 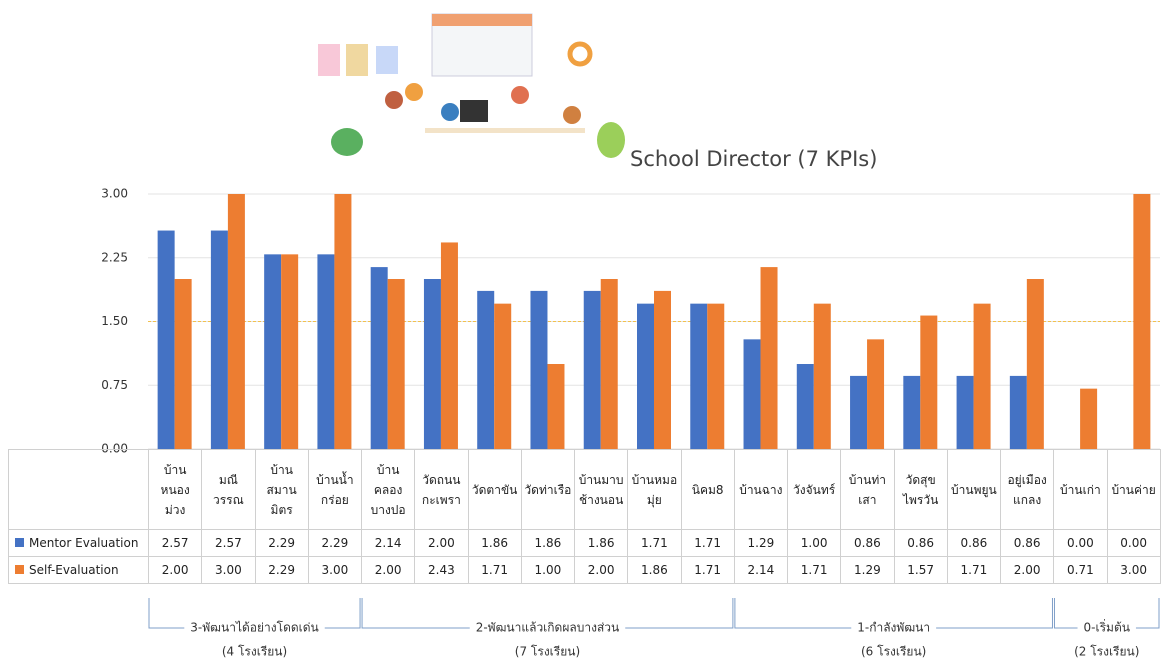 What do you see at coordinates (548, 489) in the screenshot?
I see `category-label: วัดท่าเรือ` at bounding box center [548, 489].